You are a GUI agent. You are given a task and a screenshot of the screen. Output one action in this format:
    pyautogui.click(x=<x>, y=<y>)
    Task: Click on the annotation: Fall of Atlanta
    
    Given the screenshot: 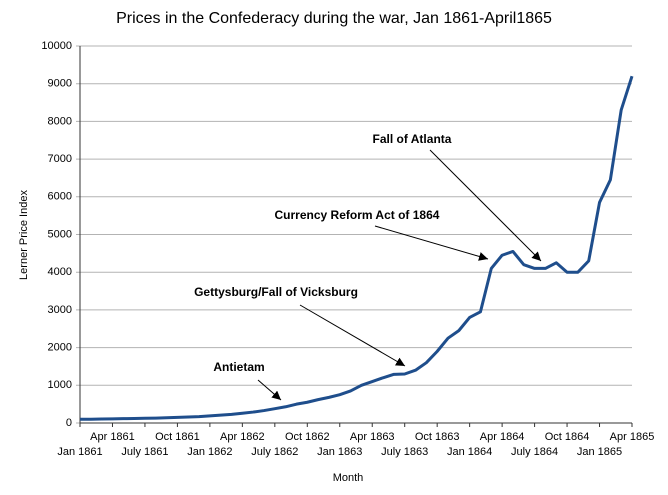 What is the action you would take?
    pyautogui.click(x=412, y=139)
    